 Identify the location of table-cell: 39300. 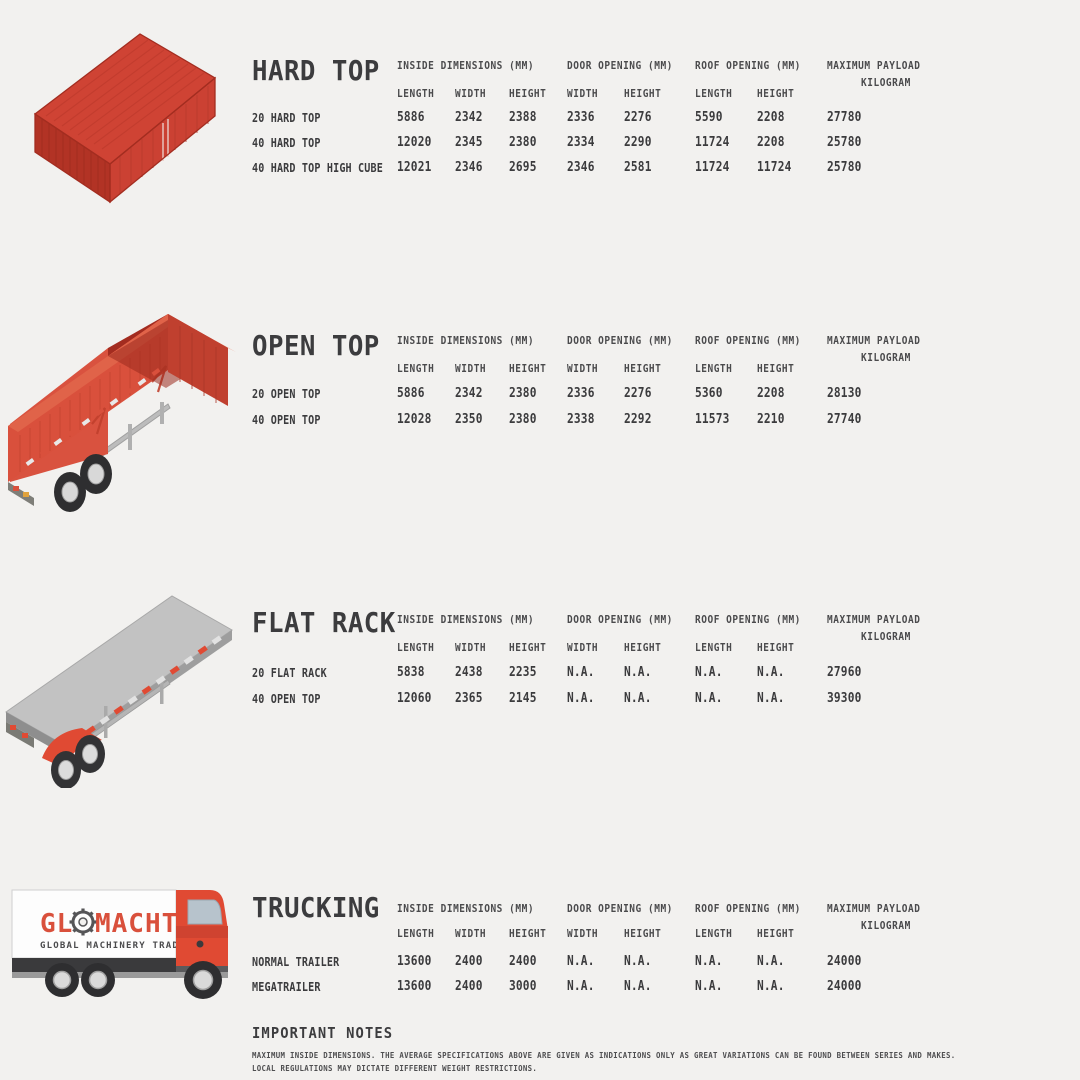
(844, 698).